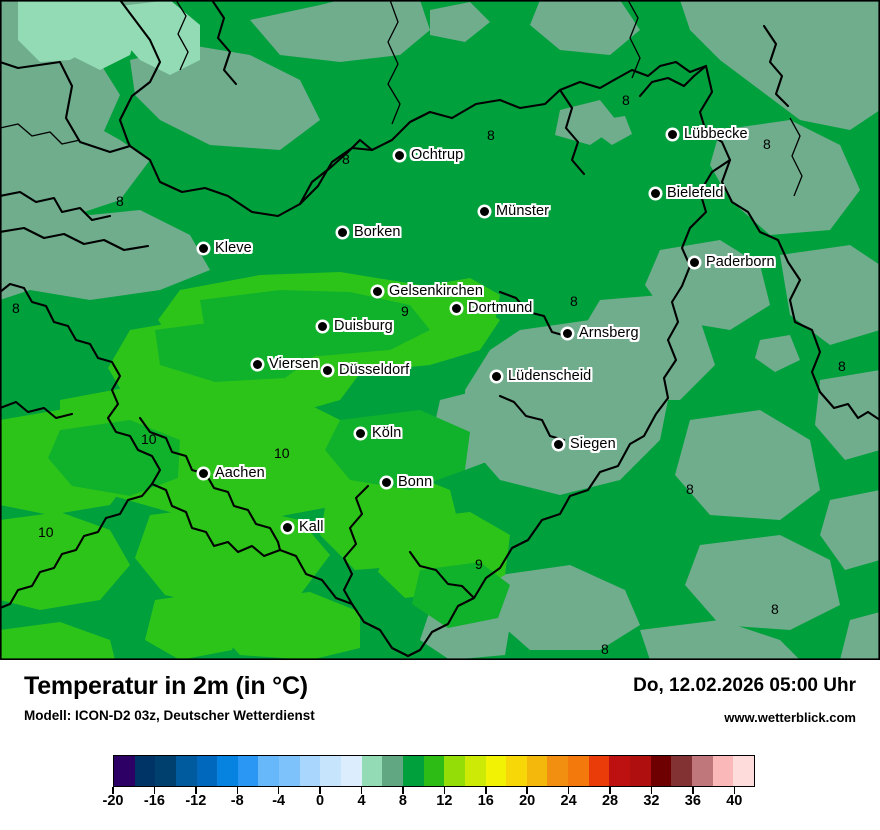 Image resolution: width=880 pixels, height=830 pixels. I want to click on city-marker: Köln, so click(378, 433).